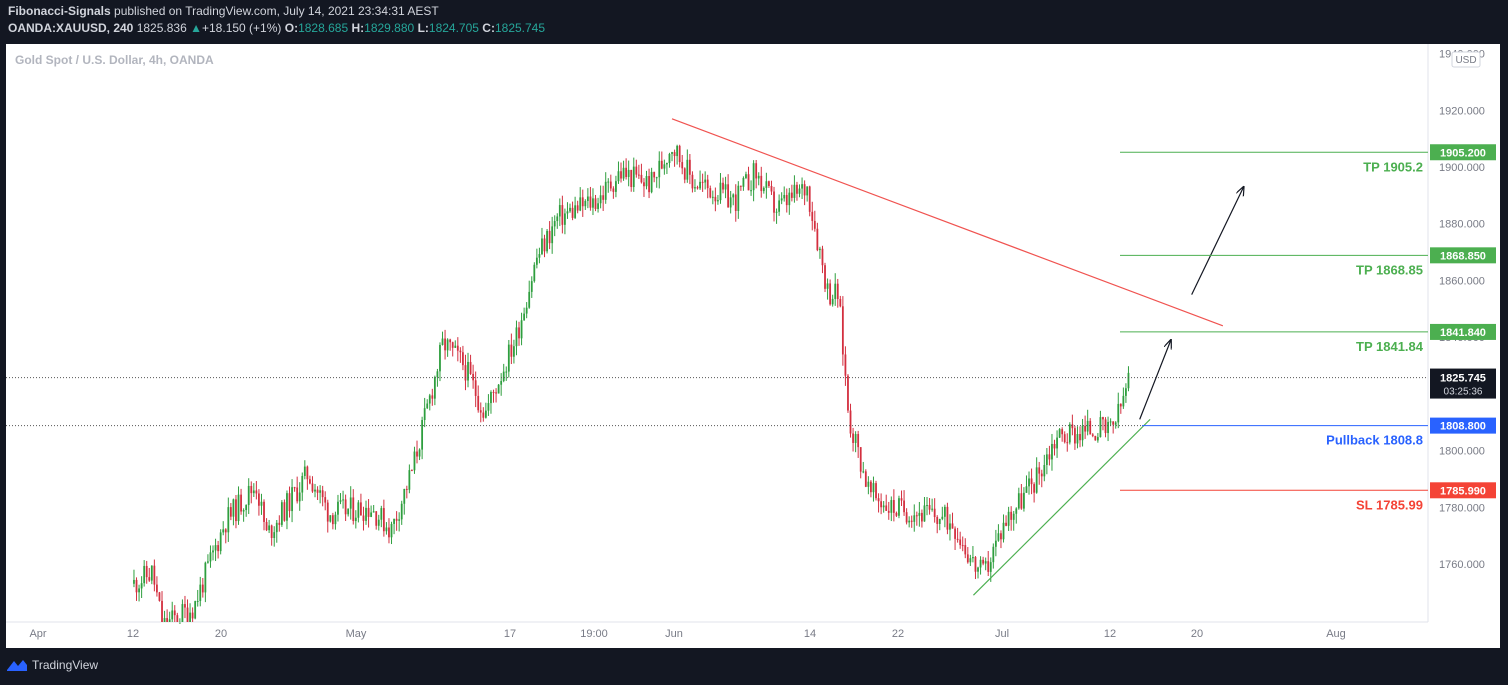  I want to click on footer: TradingView, so click(52, 665).